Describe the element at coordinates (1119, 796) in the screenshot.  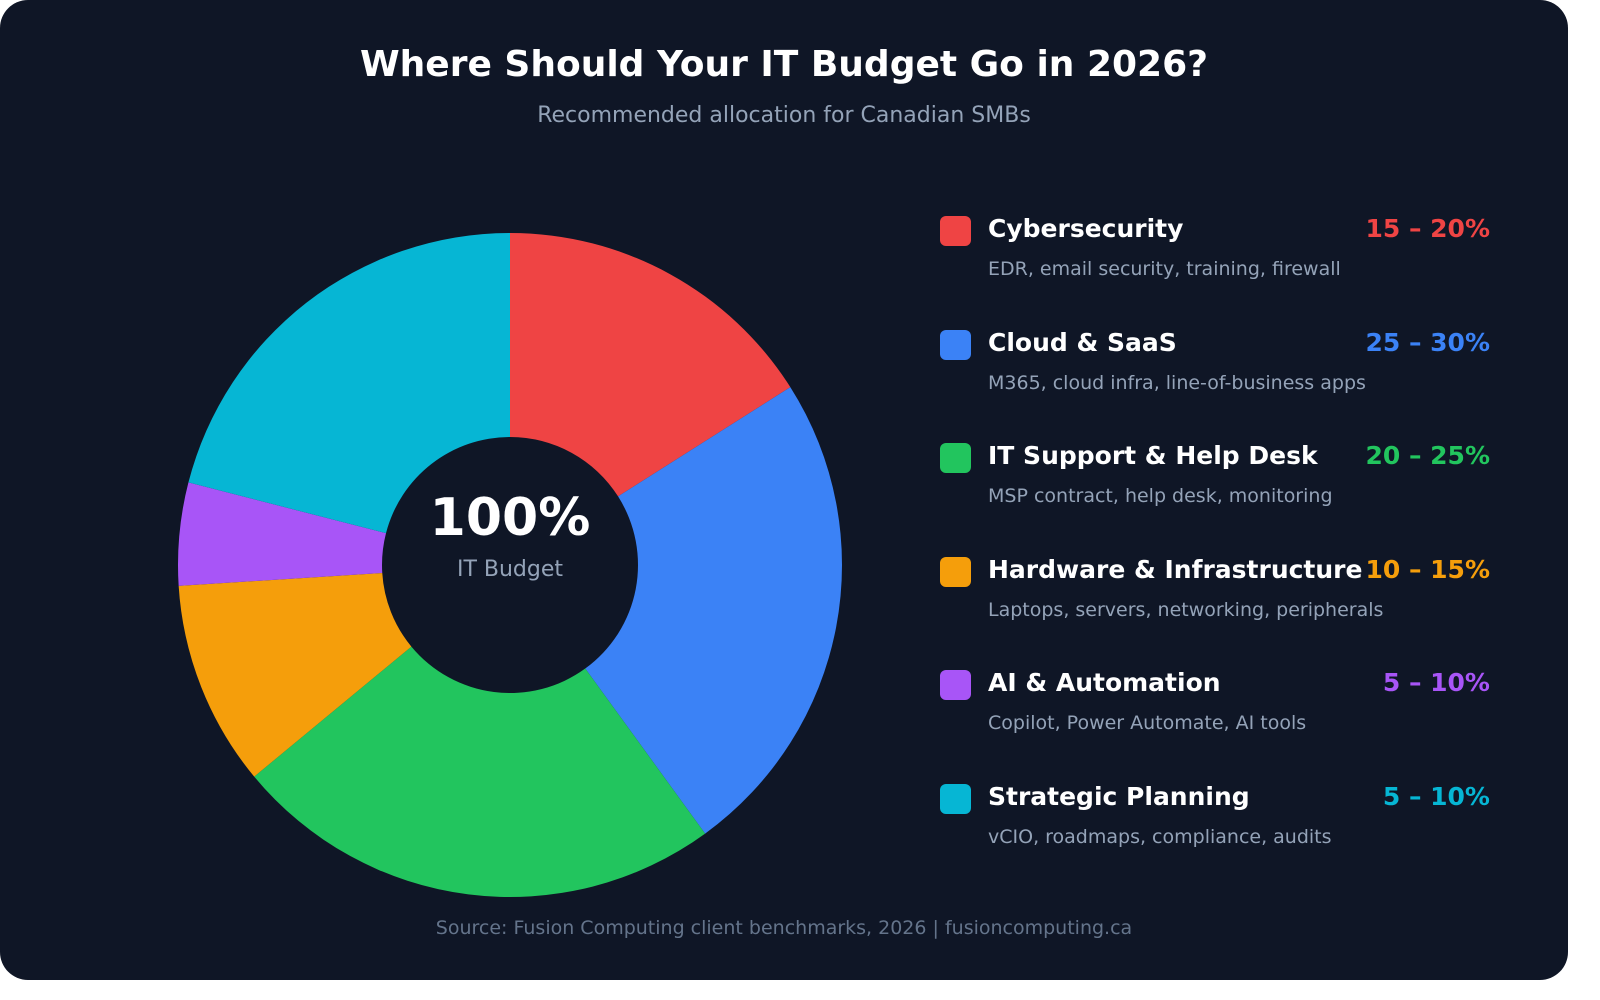
I see `legend-label: Strategic Planning` at that location.